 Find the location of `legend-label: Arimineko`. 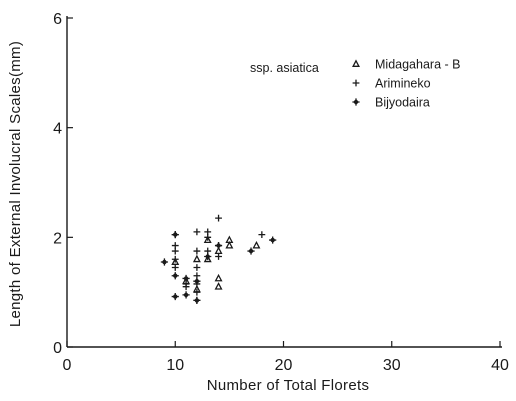

legend-label: Arimineko is located at coordinates (403, 84).